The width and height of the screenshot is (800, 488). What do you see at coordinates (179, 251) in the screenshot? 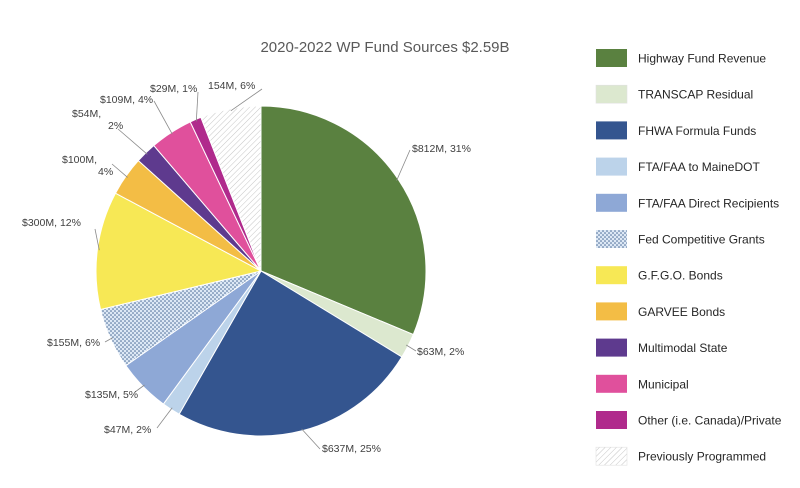
I see `slice-g-f-g-o-bonds` at bounding box center [179, 251].